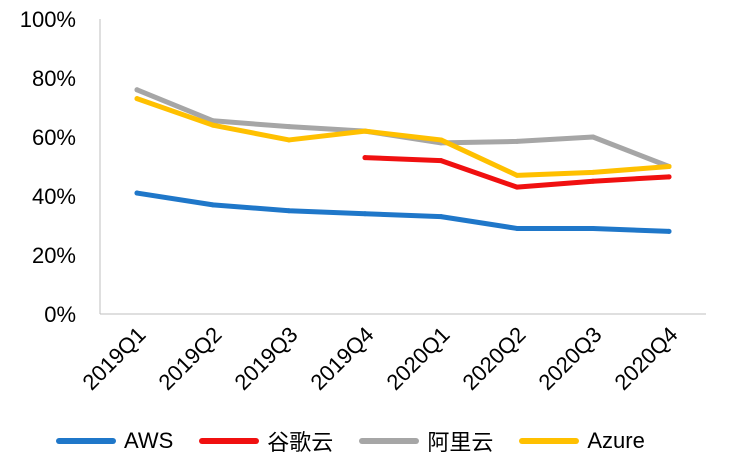  Describe the element at coordinates (48, 19) in the screenshot. I see `y-tick-label: 100%` at that location.